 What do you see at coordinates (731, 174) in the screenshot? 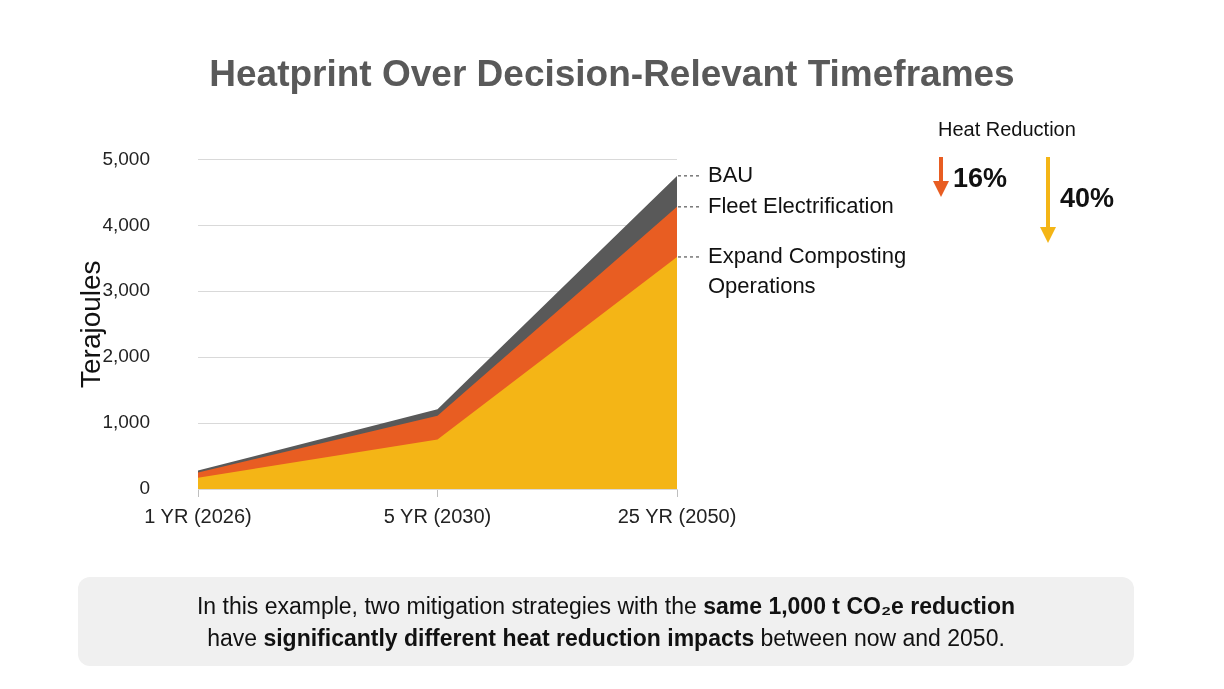
I see `series-label: BAU` at bounding box center [731, 174].